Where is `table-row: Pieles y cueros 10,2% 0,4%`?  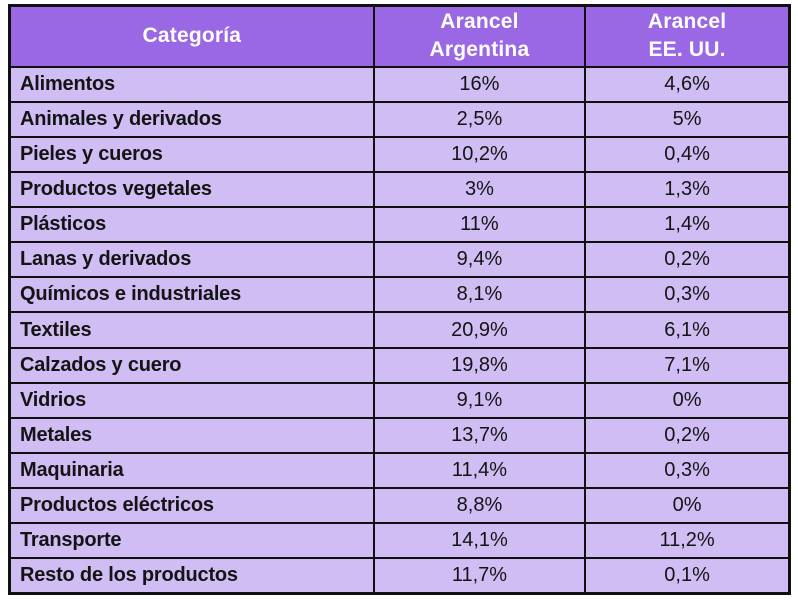 table-row: Pieles y cueros 10,2% 0,4% is located at coordinates (399, 154).